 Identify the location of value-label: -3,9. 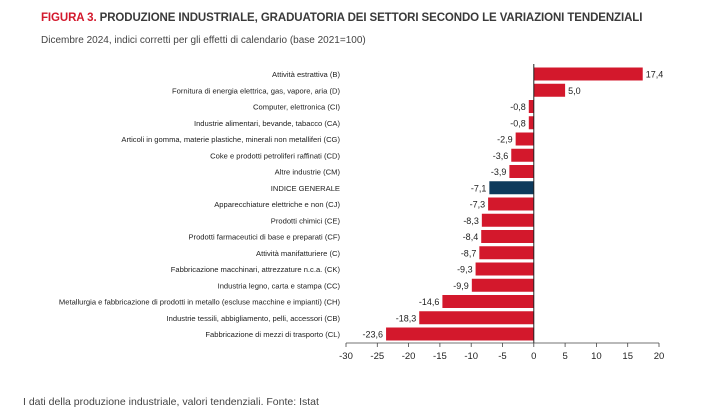
(499, 172).